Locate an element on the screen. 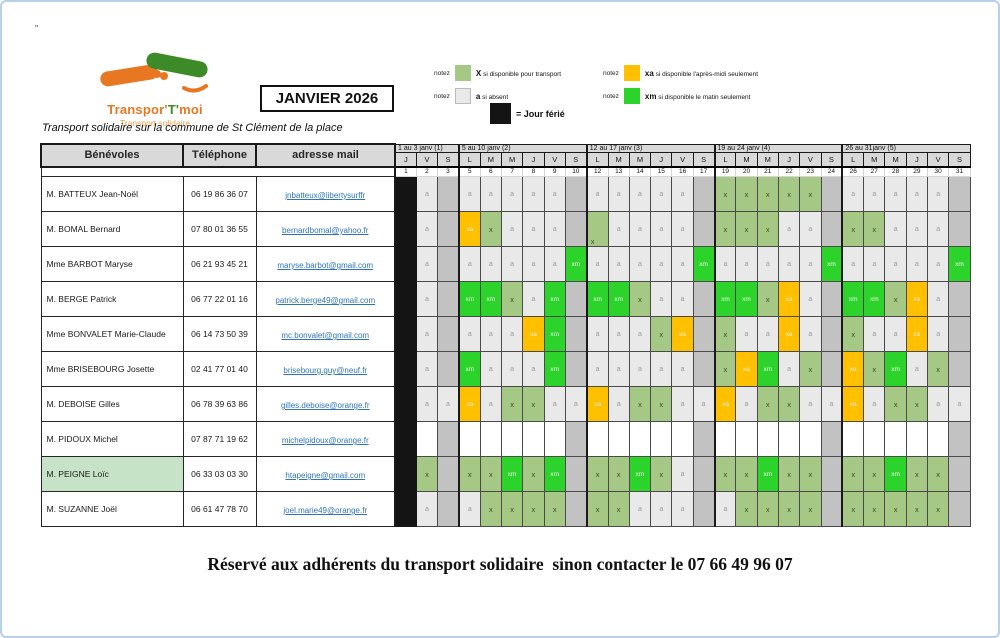 The image size is (1000, 638). date-number: 29 is located at coordinates (917, 171).